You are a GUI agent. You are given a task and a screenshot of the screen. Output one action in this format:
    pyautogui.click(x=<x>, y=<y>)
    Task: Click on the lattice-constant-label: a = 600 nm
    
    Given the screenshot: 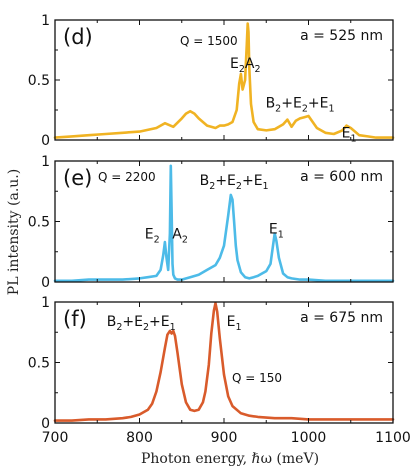 What is the action you would take?
    pyautogui.click(x=341, y=177)
    